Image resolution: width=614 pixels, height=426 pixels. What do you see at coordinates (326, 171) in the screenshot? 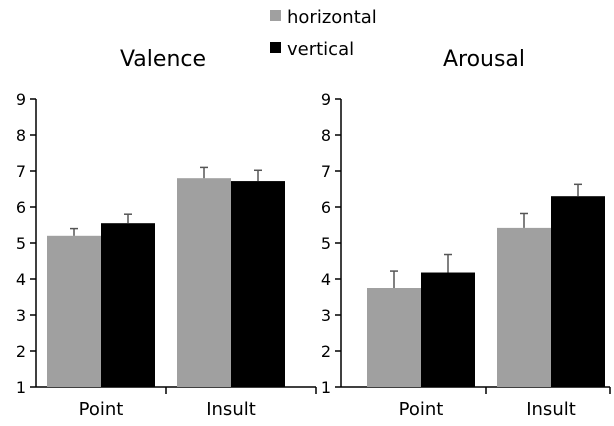
I see `y-tick-label-1-7: 7` at bounding box center [326, 171].